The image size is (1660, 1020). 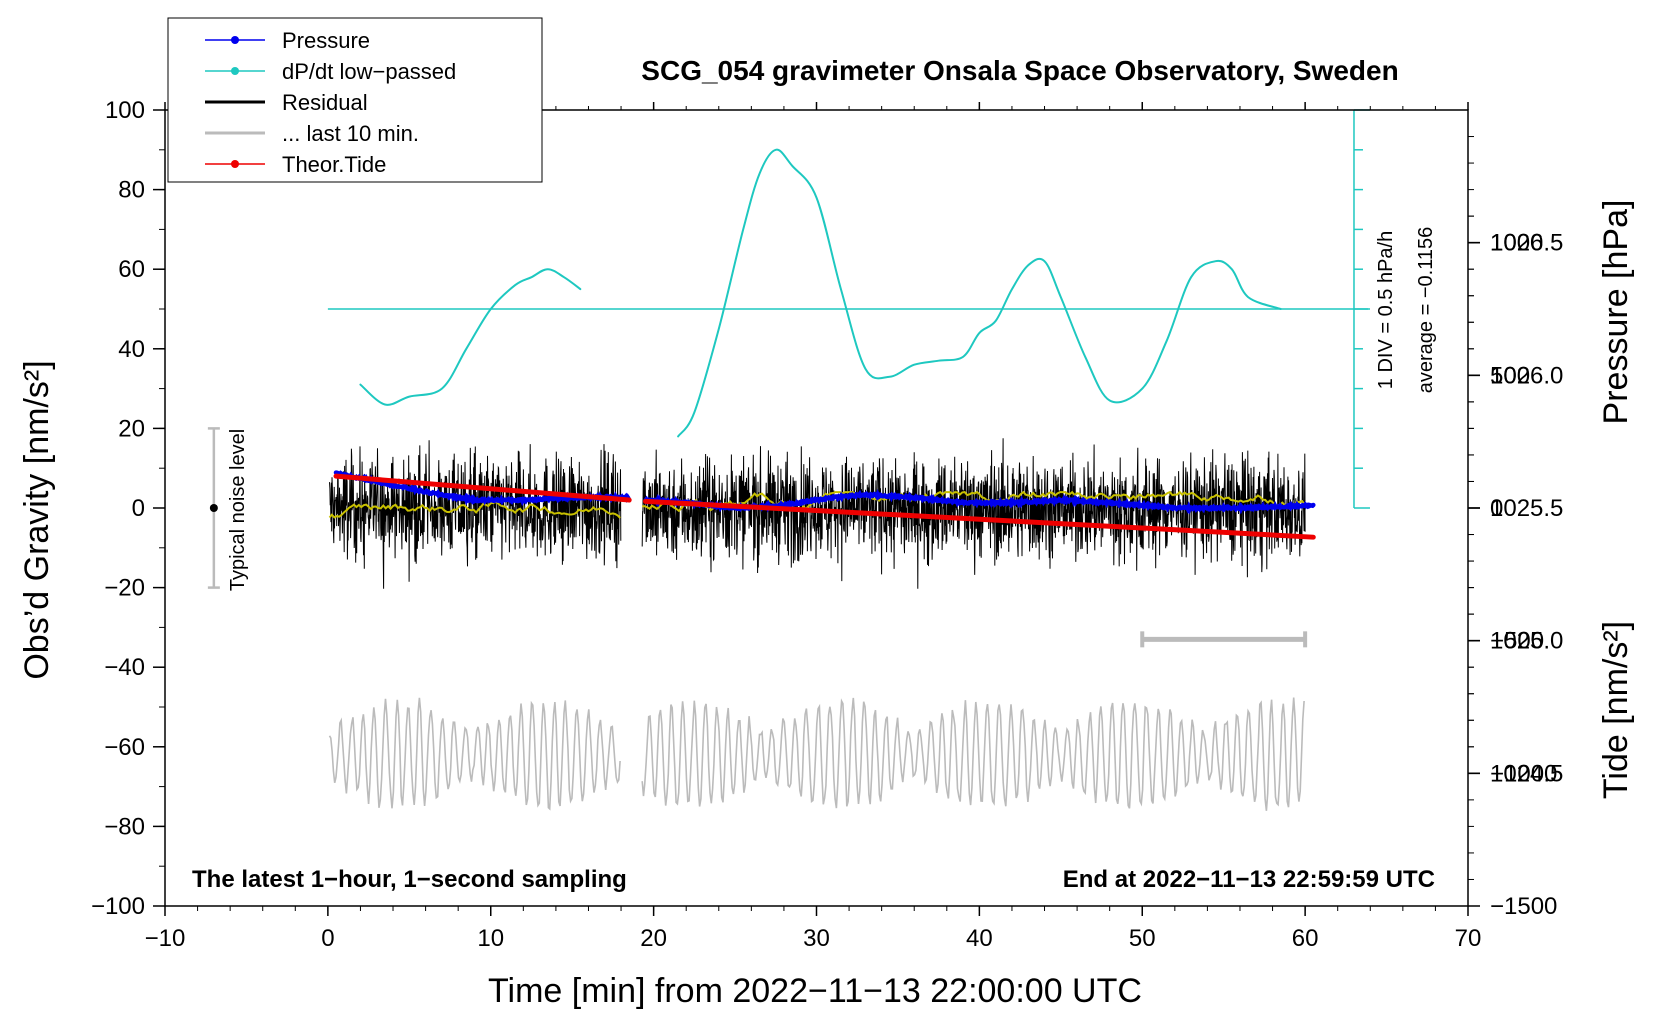 I want to click on tide-axis-title: Tide [nm/s²], so click(x=1616, y=710).